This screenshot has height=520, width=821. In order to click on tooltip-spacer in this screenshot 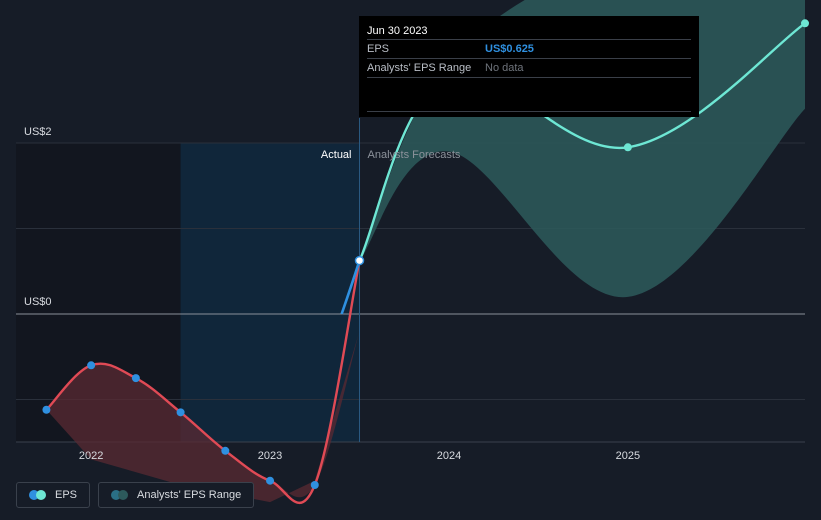, I will do `click(529, 95)`.